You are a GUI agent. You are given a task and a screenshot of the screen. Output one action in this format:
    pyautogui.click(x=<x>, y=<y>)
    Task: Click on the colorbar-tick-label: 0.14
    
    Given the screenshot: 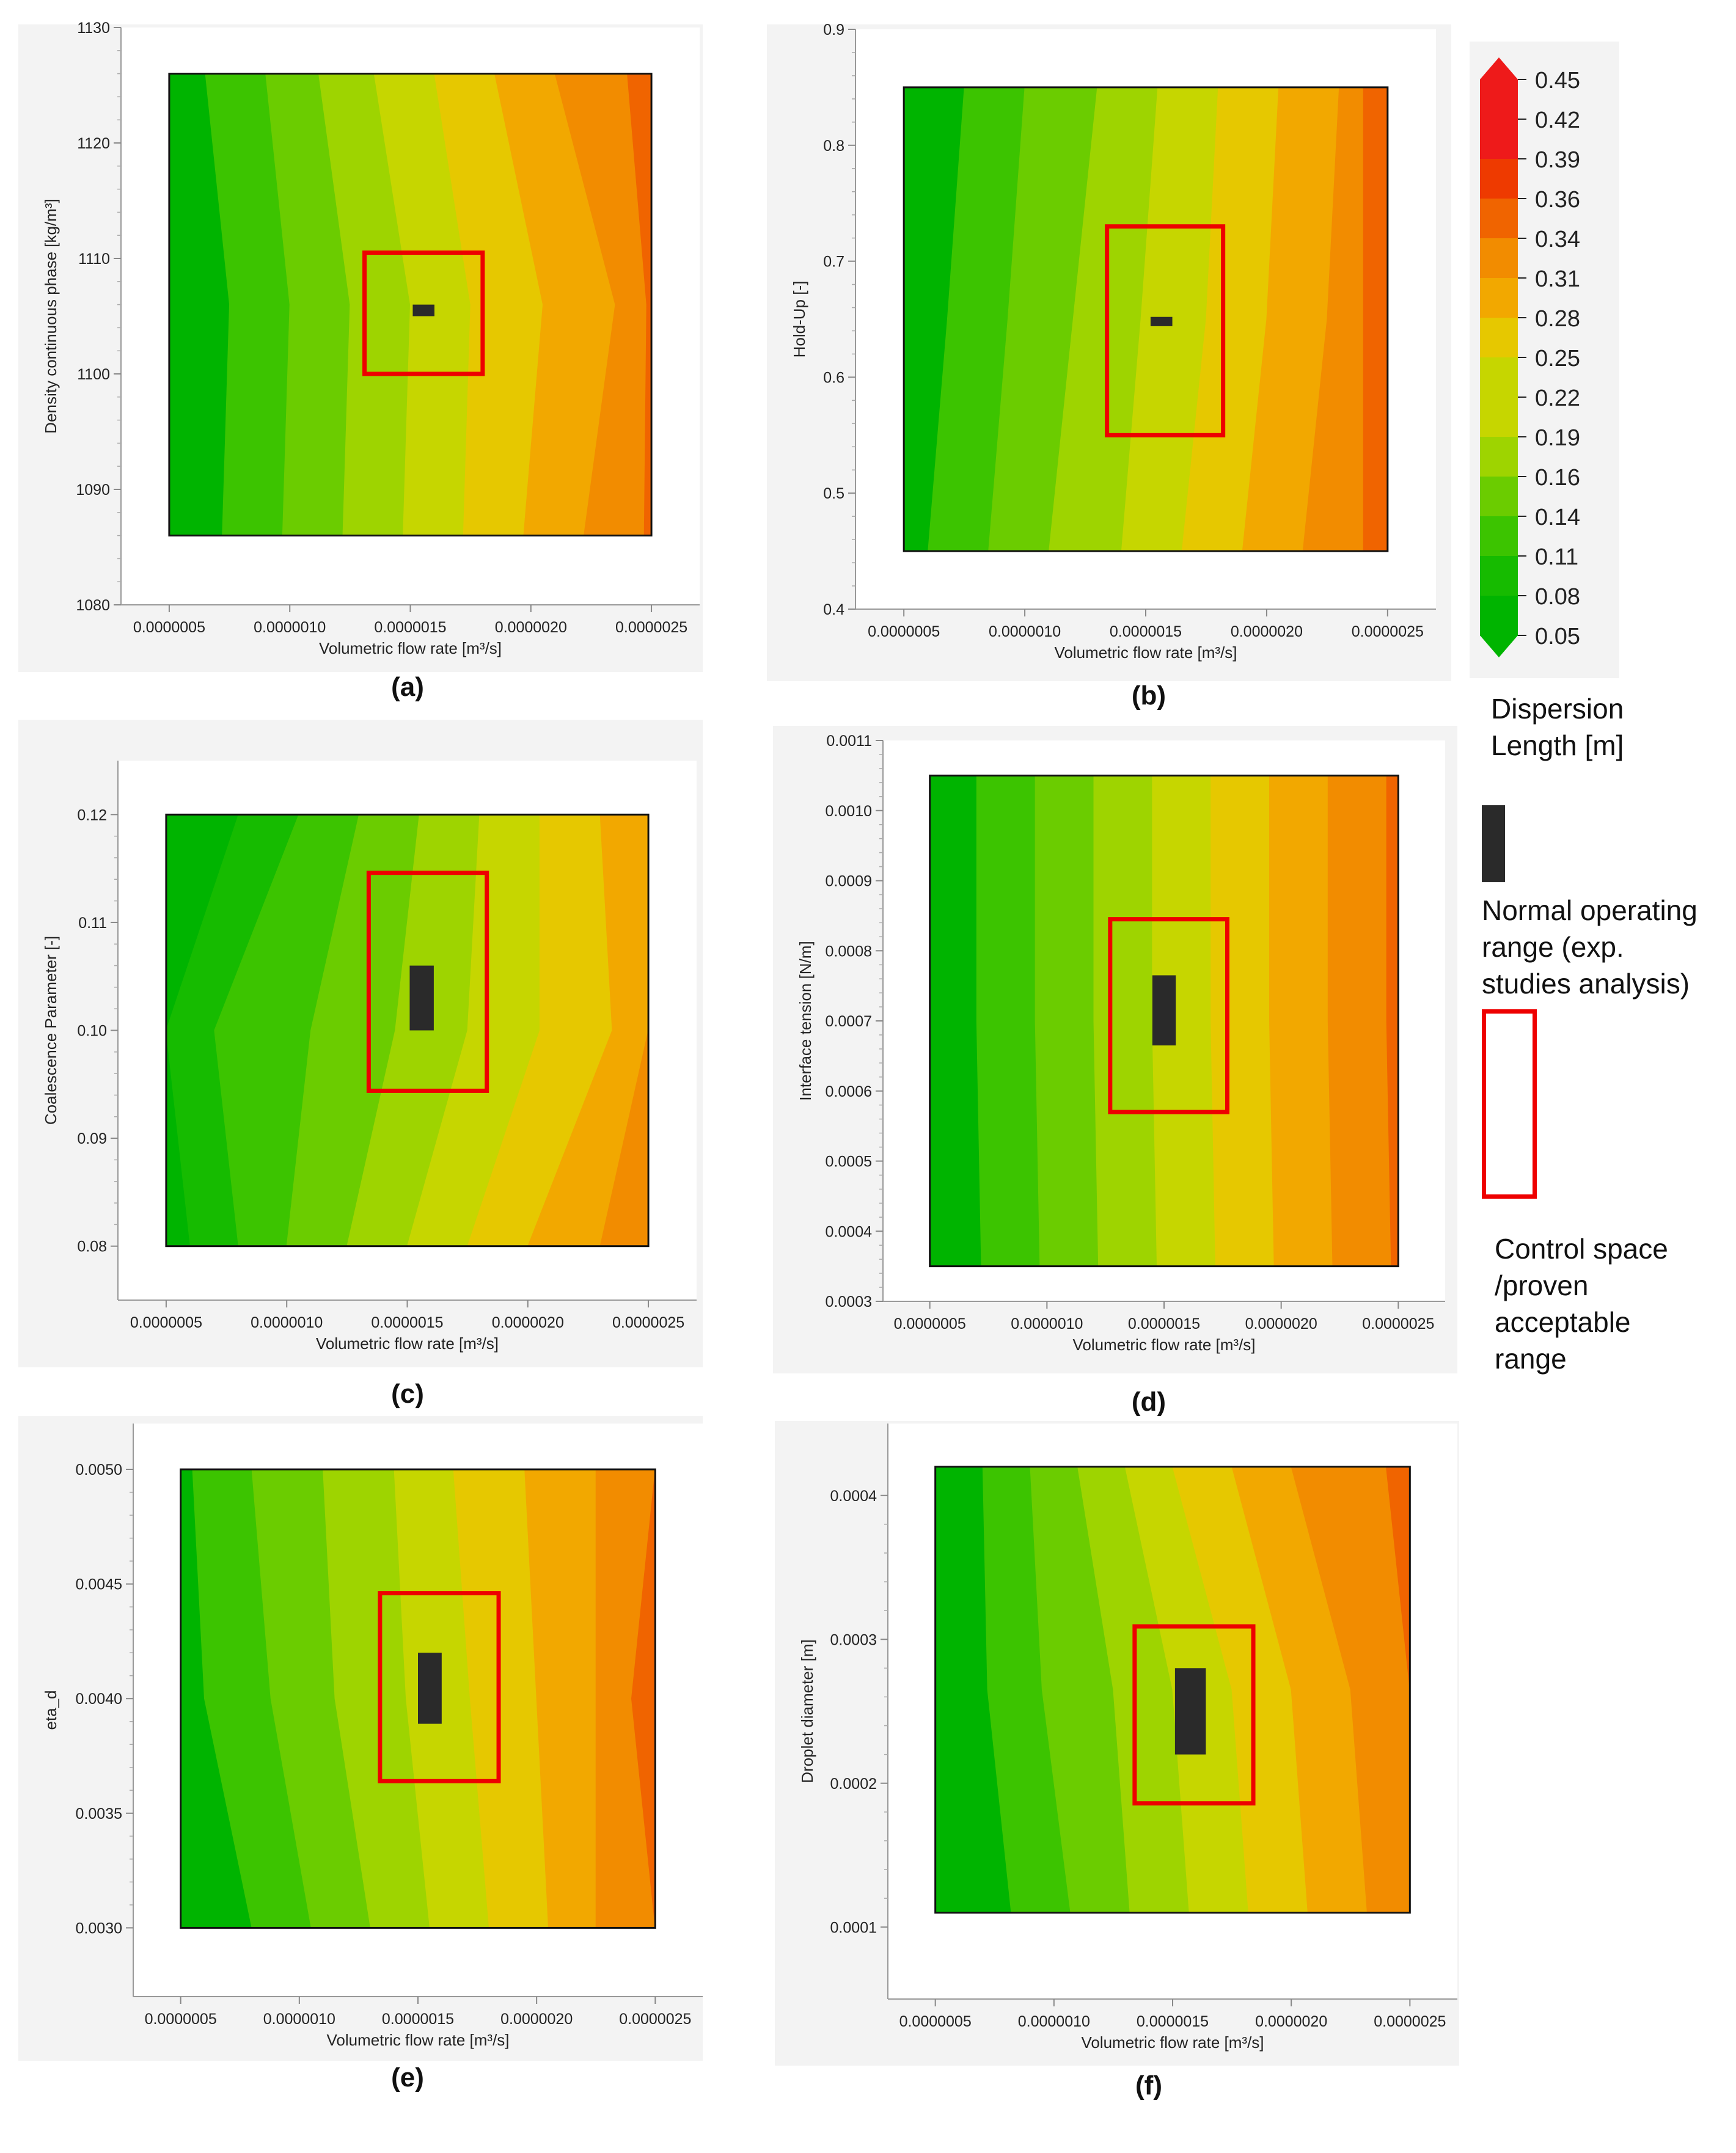 What is the action you would take?
    pyautogui.click(x=1557, y=517)
    